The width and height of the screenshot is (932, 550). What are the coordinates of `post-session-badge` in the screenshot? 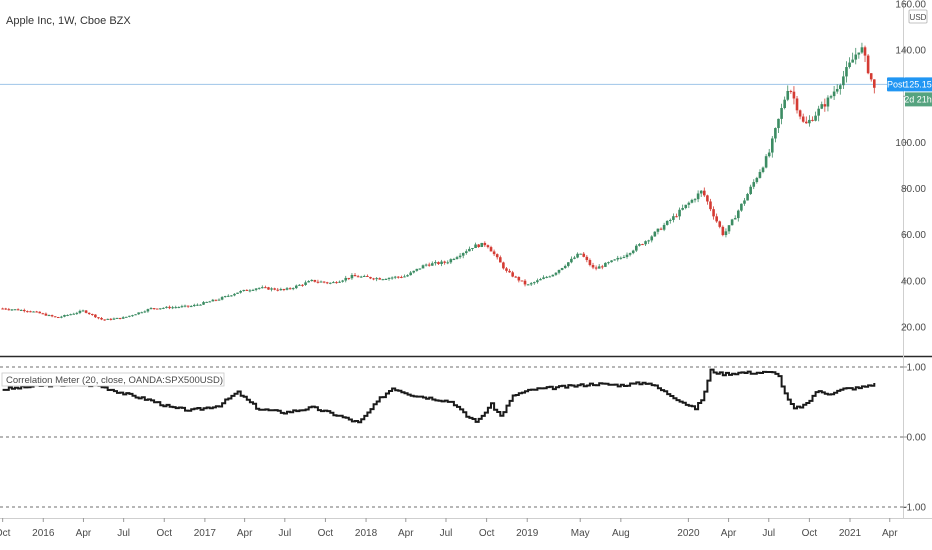 It's located at (896, 84).